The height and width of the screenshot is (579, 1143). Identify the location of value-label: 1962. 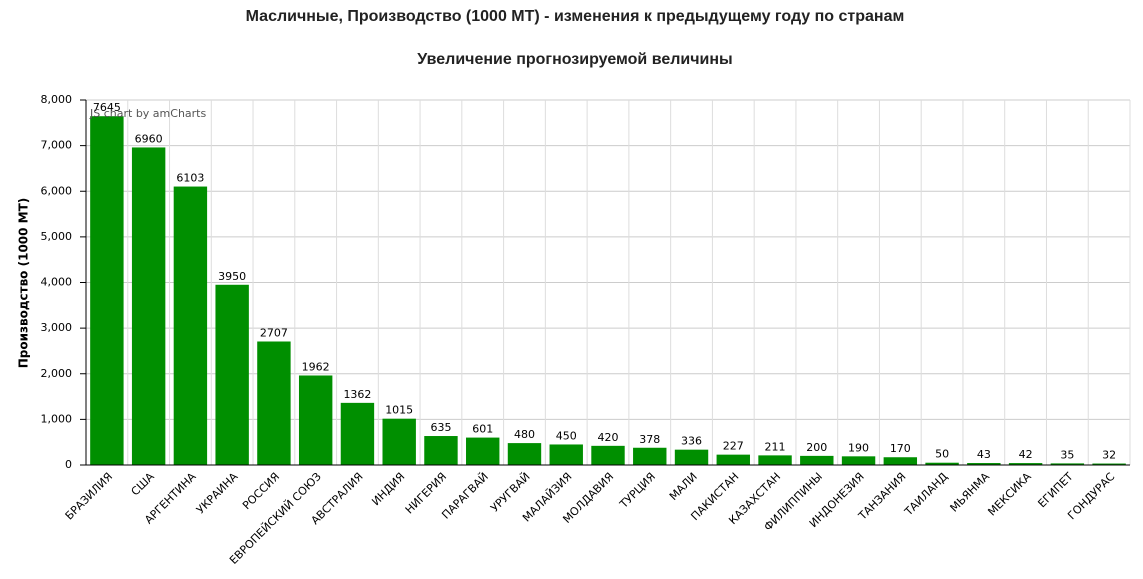
(316, 366).